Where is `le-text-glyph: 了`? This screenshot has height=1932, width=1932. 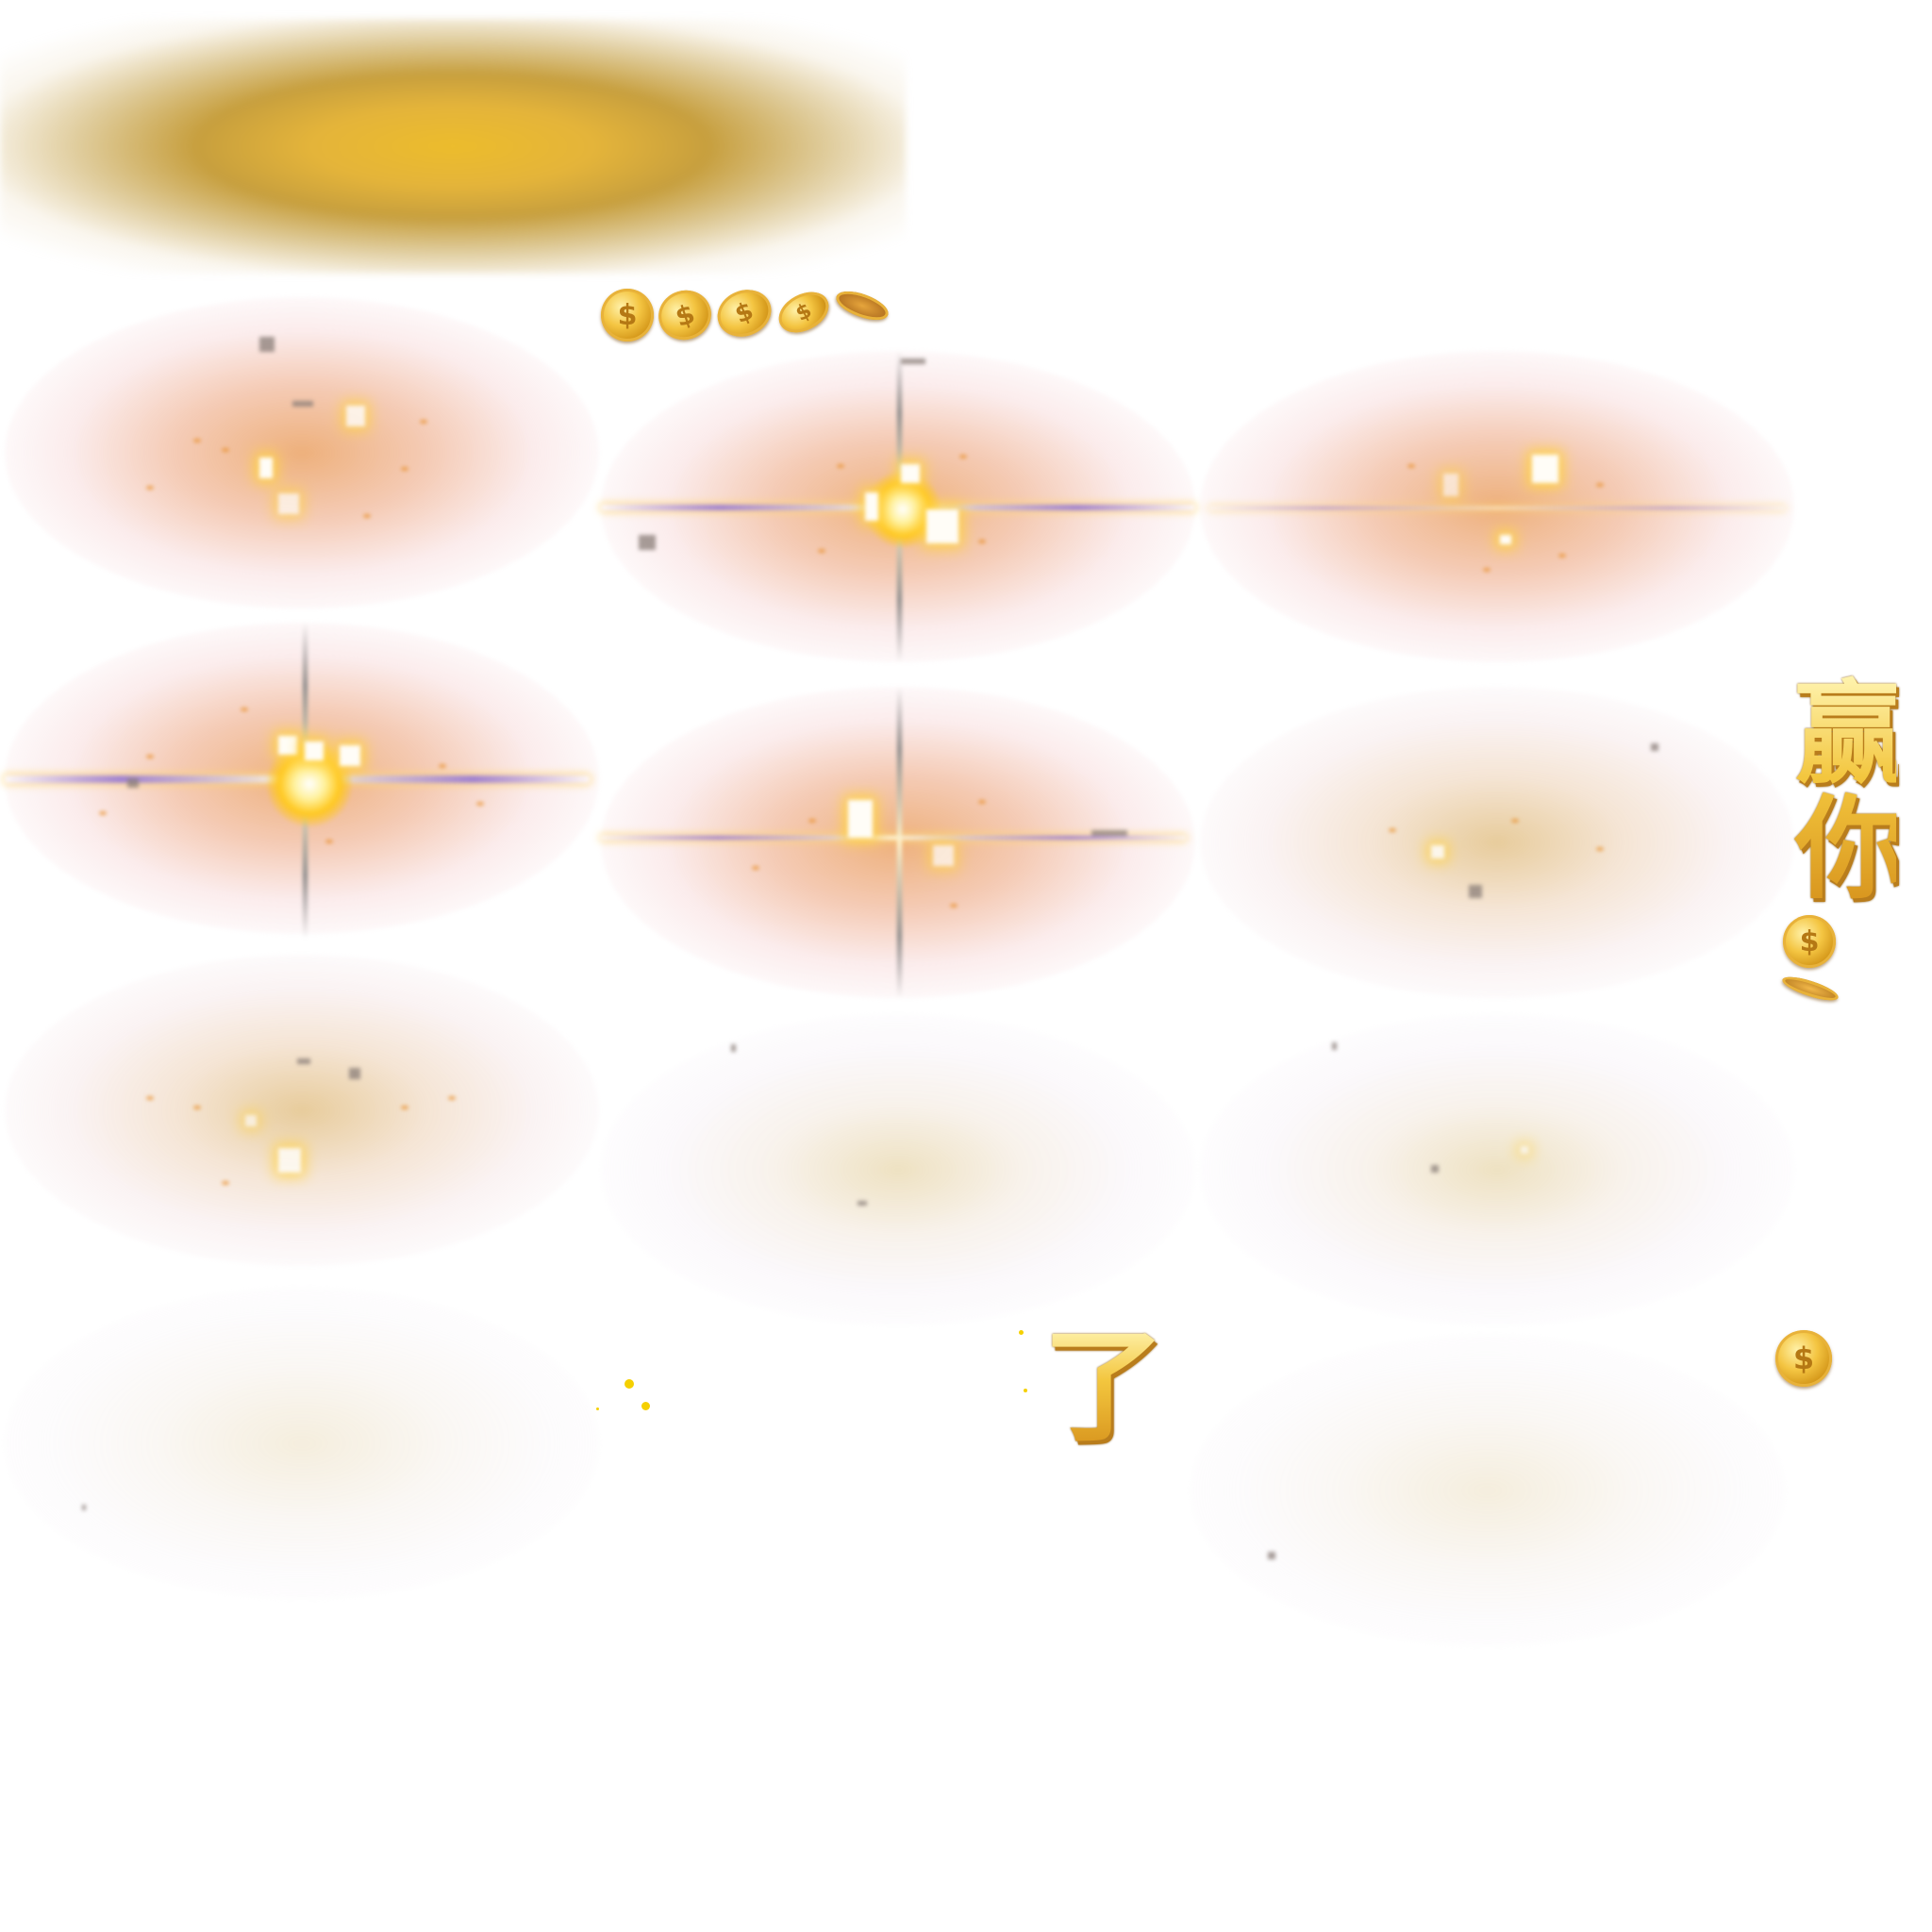
le-text-glyph: 了 is located at coordinates (1104, 1386).